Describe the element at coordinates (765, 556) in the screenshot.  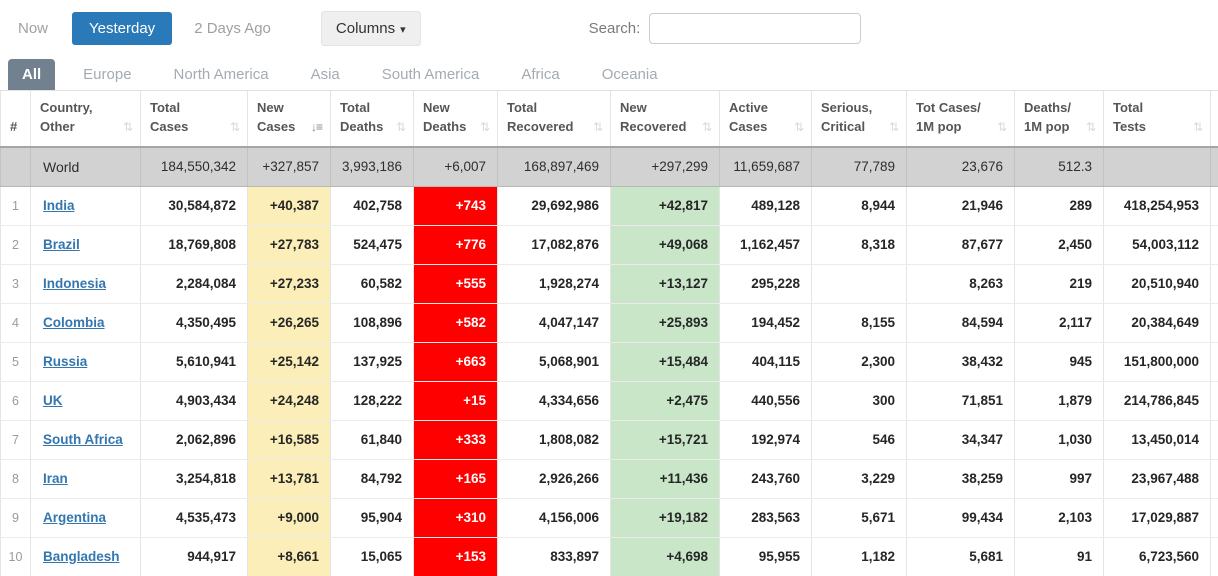
I see `cell-active_cases: 95,955` at that location.